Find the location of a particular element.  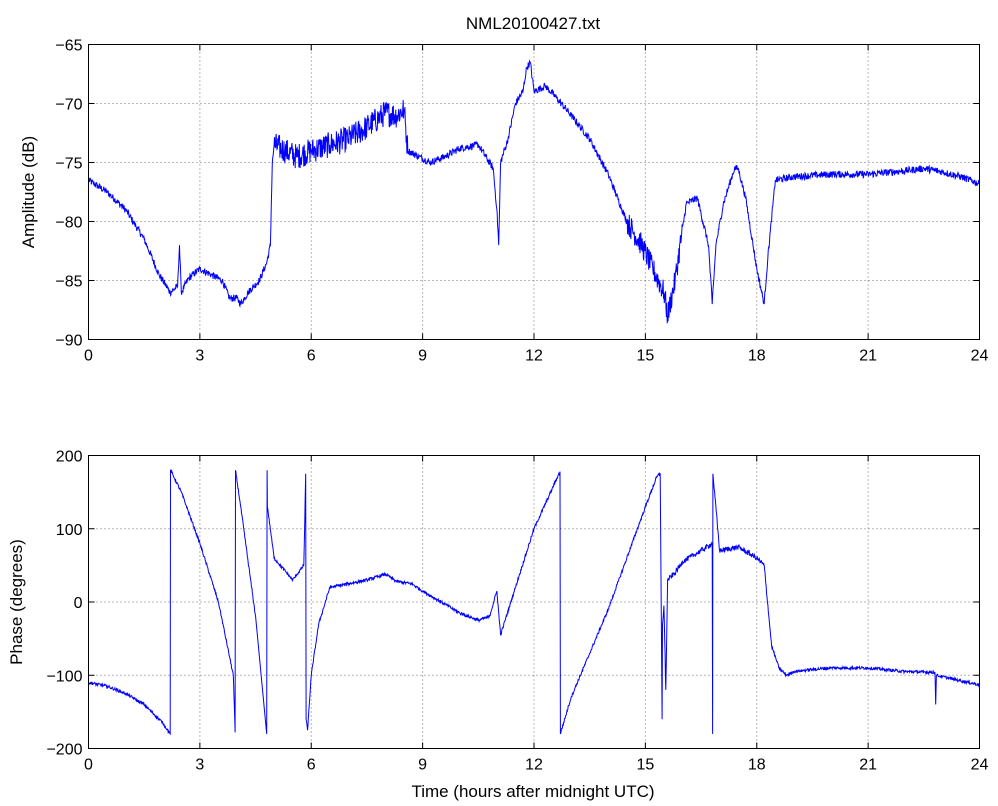

y-tick-label: 0 is located at coordinates (78, 603).